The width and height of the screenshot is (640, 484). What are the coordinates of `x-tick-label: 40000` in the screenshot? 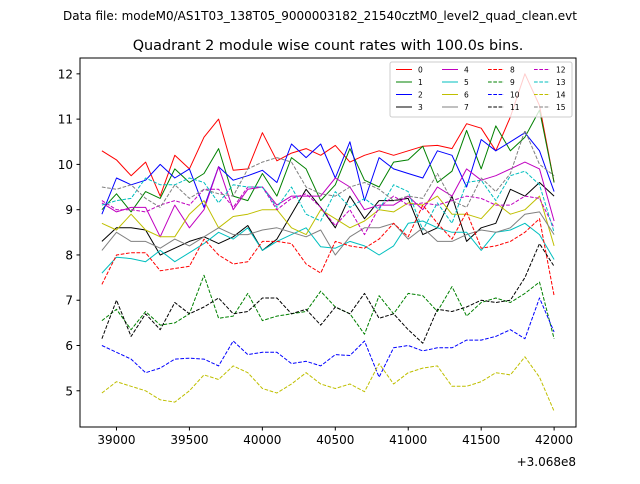 It's located at (262, 440).